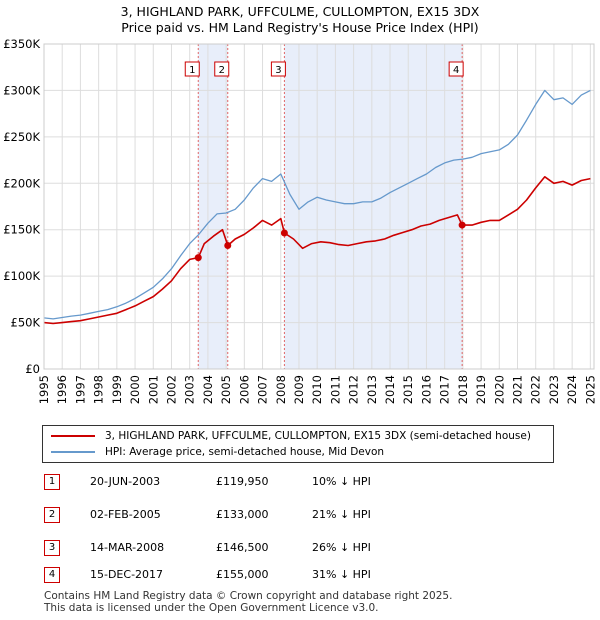 The width and height of the screenshot is (600, 620). I want to click on transaction-hpi-diff: 26% ↓ HPI, so click(341, 547).